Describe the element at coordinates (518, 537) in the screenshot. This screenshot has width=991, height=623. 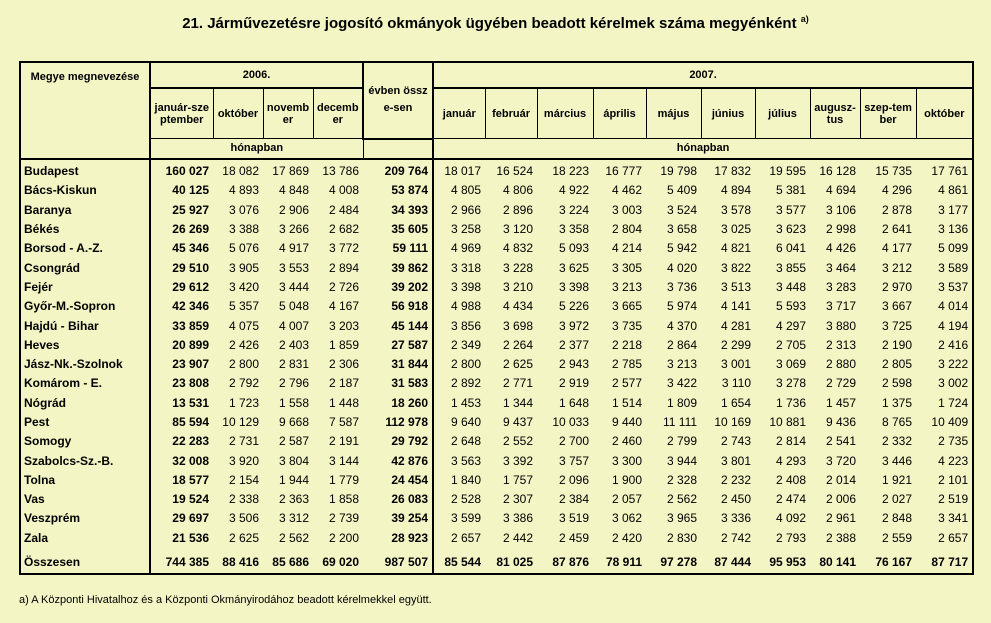
I see `value-cell: 2 442` at that location.